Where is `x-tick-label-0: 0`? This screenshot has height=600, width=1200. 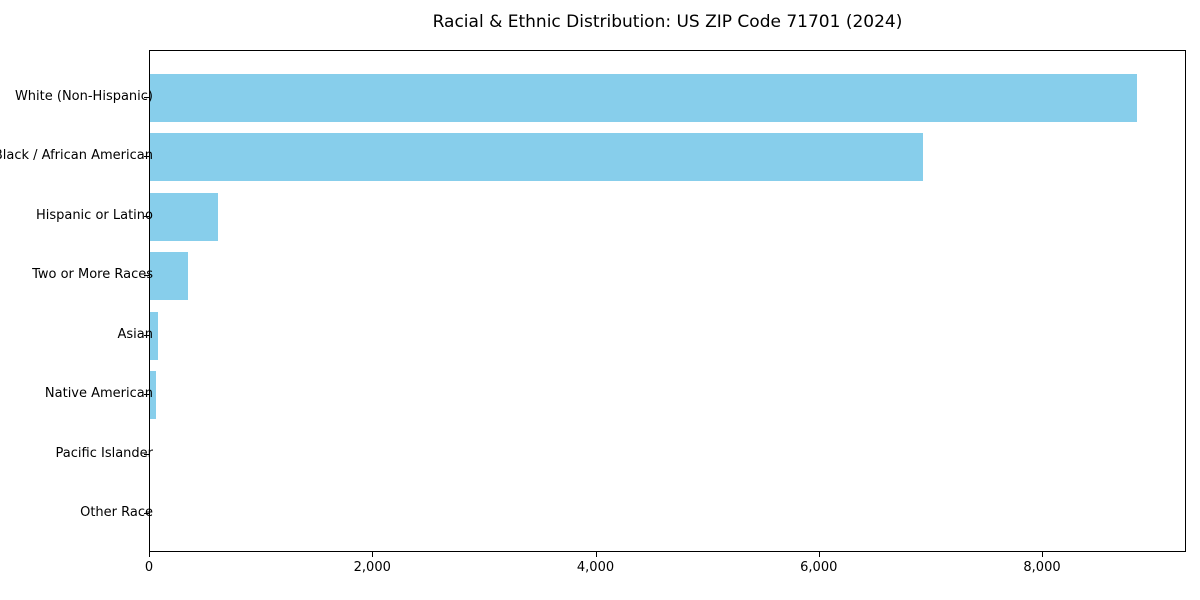
x-tick-label-0: 0 is located at coordinates (149, 567).